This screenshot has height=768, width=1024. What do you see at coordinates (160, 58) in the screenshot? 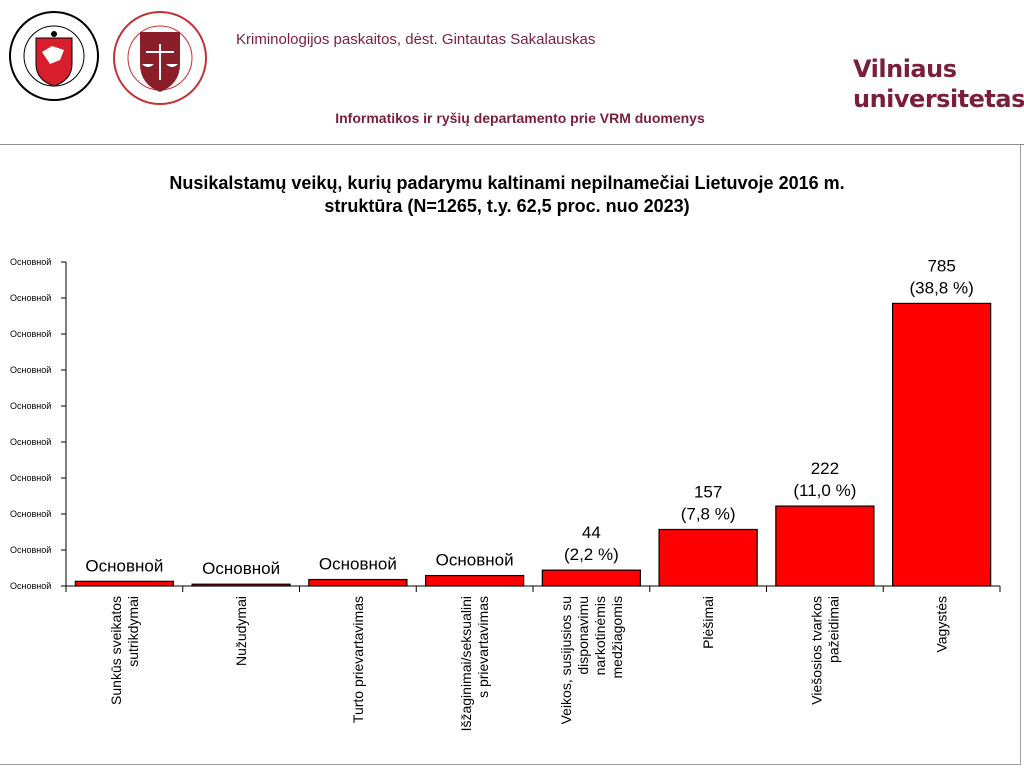
I see `law-faculty-seal-logo` at bounding box center [160, 58].